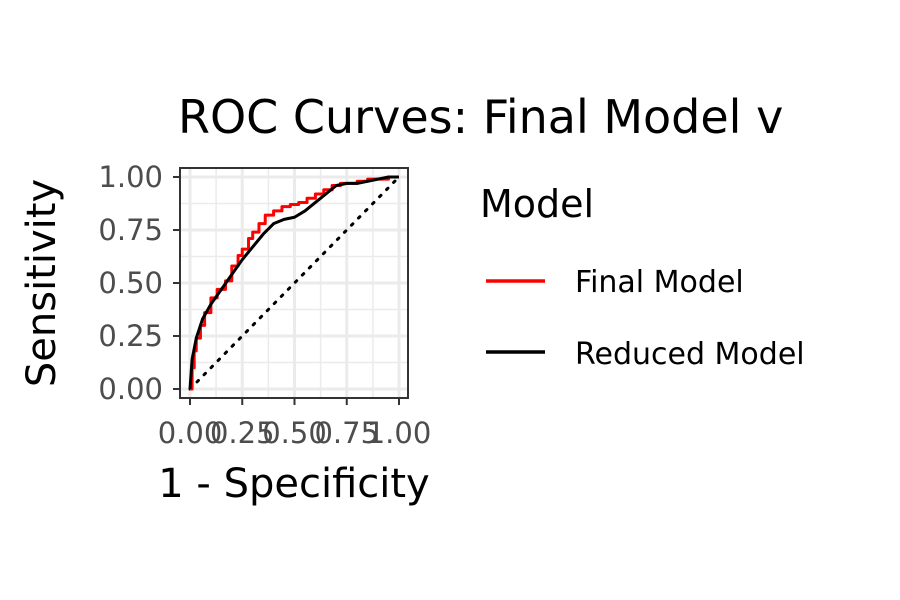  I want to click on series-line-reduced-model, so click(293, 282).